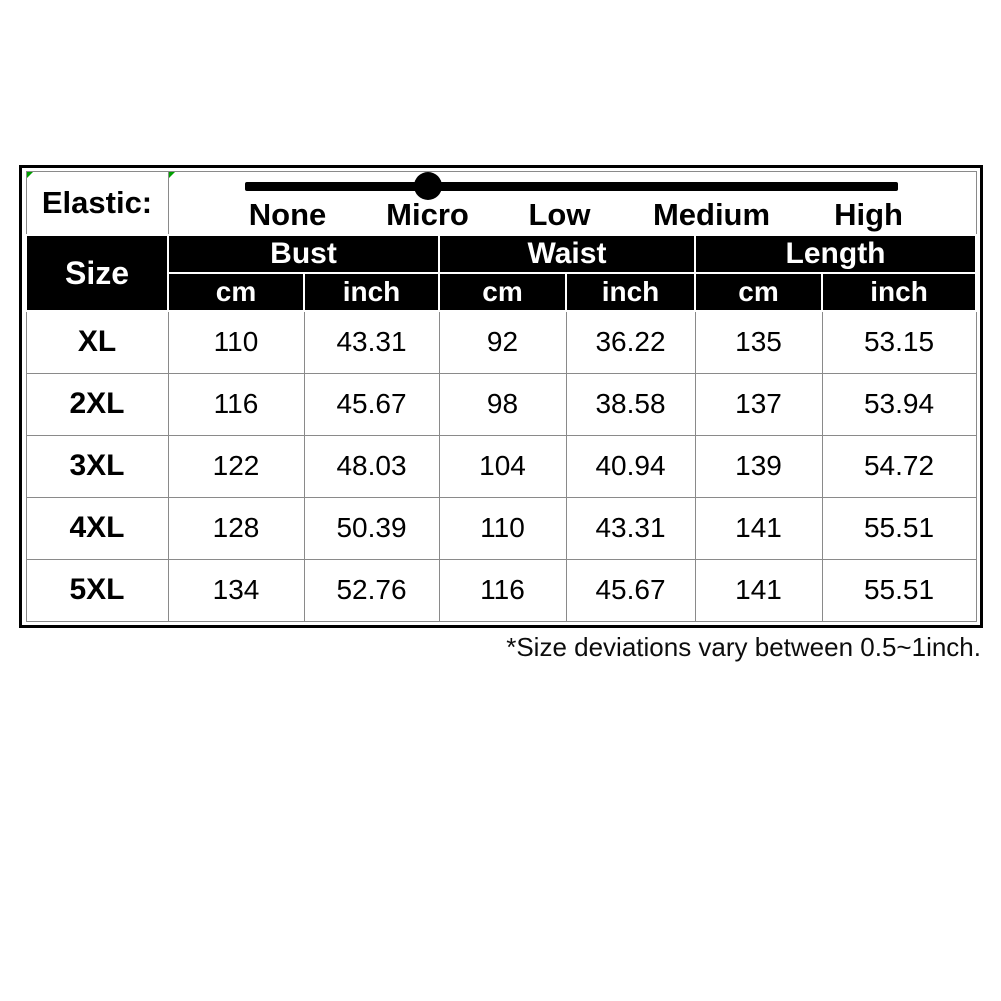 The image size is (1001, 1001). Describe the element at coordinates (97, 528) in the screenshot. I see `size-label: 4XL` at that location.